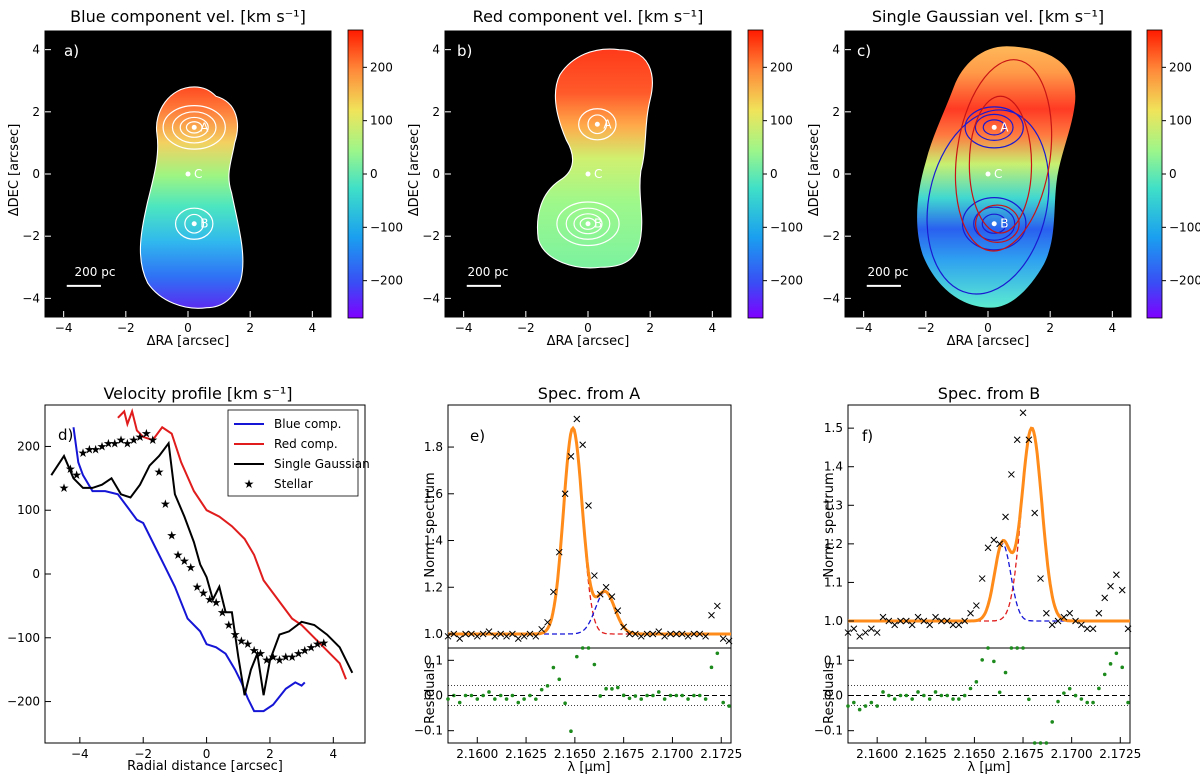 The image size is (1200, 779). Describe the element at coordinates (188, 16) in the screenshot. I see `panel-a-title: Blue component vel. [km s⁻¹]` at that location.